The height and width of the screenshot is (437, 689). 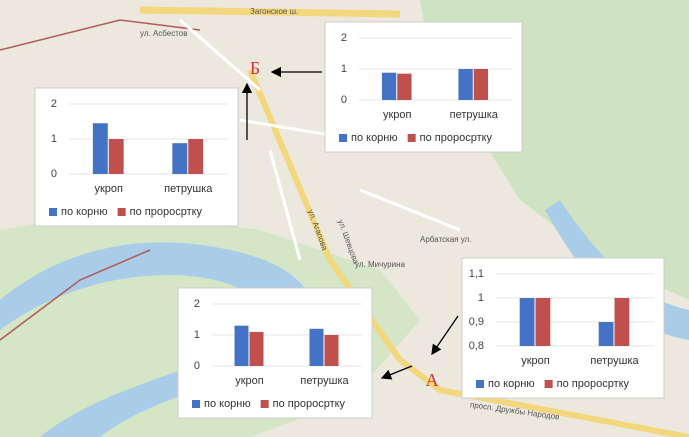 I want to click on y-tick-label: 0,8, so click(x=476, y=346).